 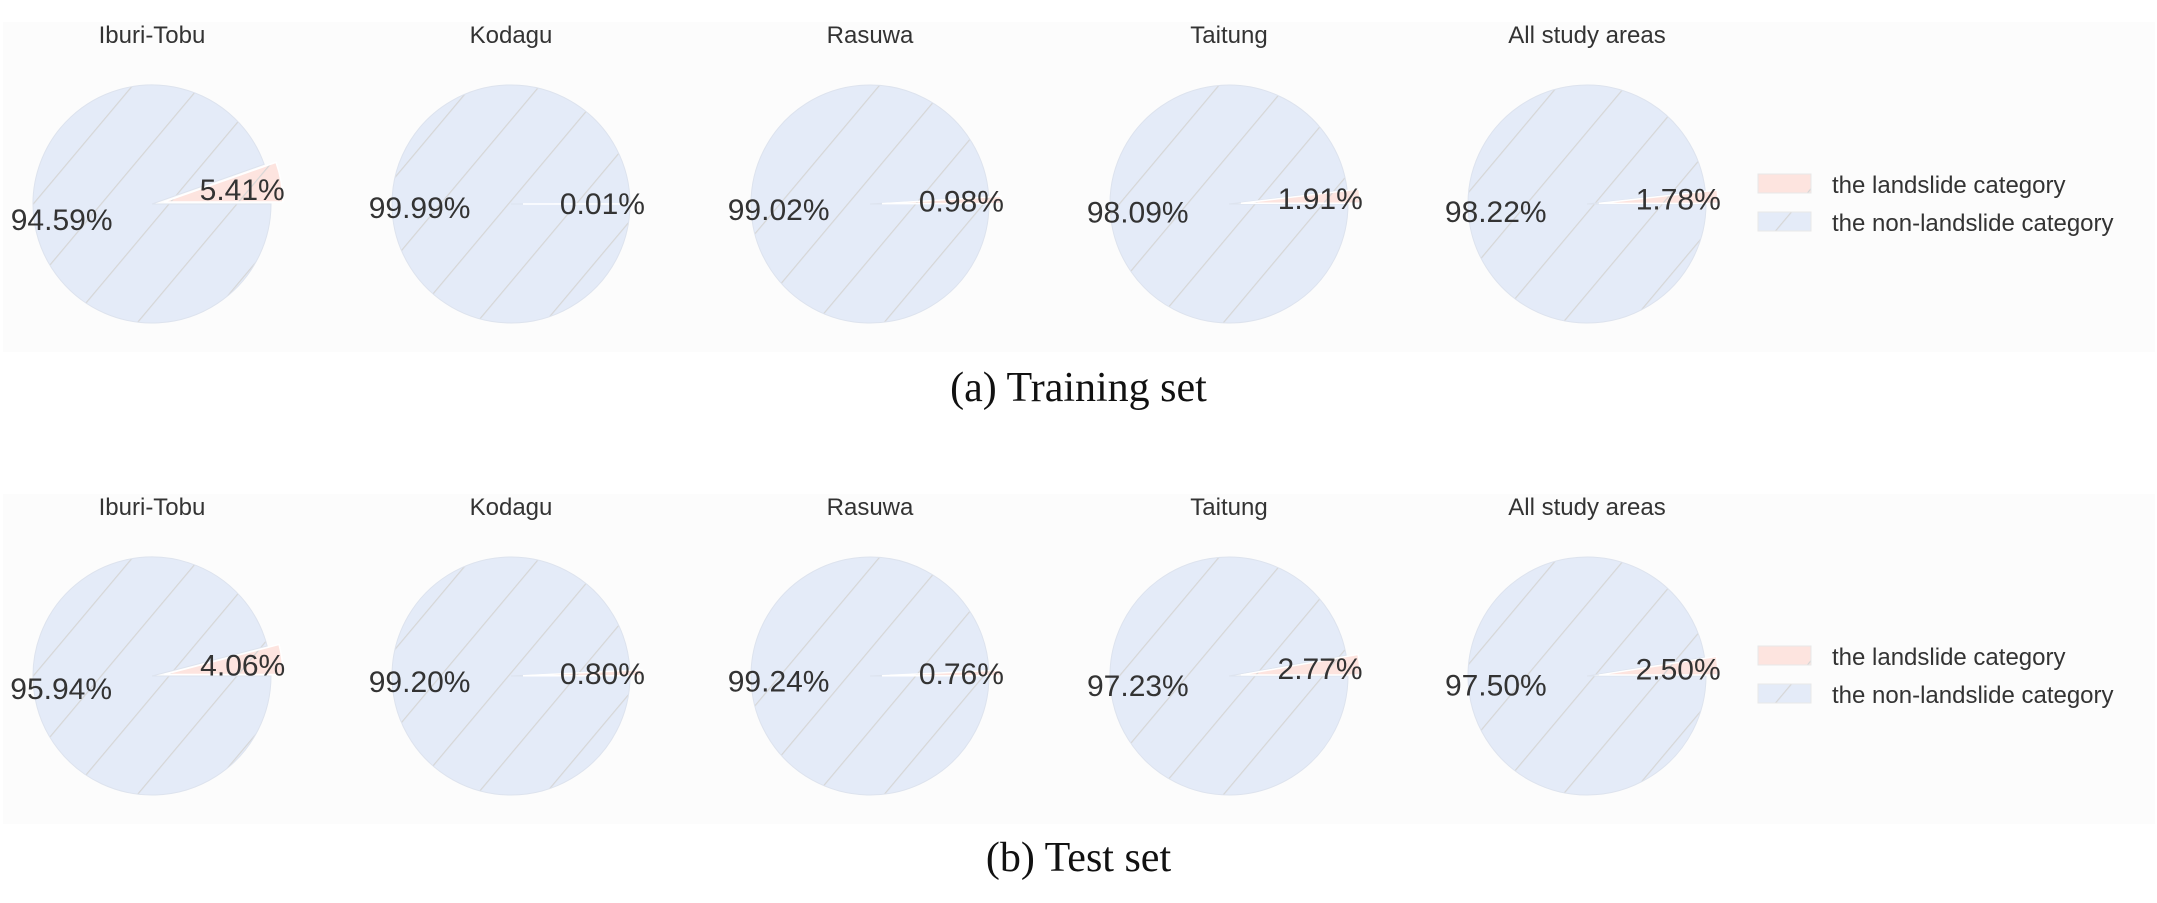 I want to click on landslide-percent-label: 0.76%, so click(x=961, y=674).